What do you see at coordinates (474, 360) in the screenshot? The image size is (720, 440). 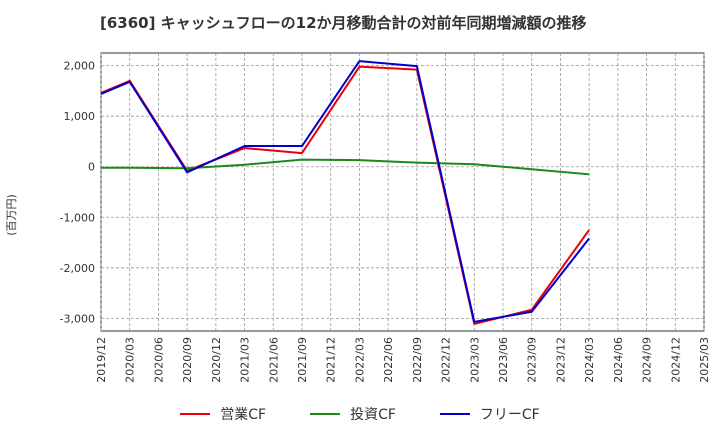 I see `x-tick-label: 2023/03` at bounding box center [474, 360].